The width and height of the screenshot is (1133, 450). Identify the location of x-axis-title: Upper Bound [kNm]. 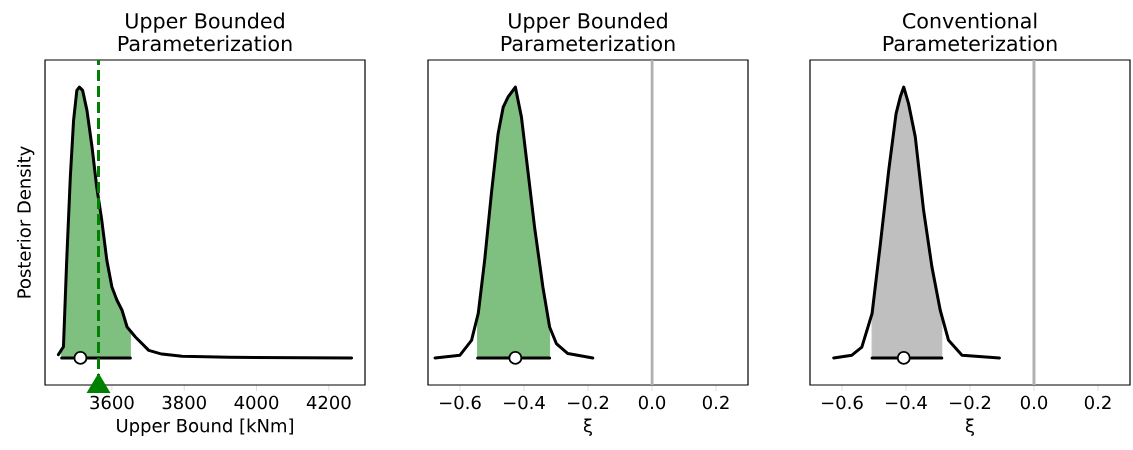
(205, 427).